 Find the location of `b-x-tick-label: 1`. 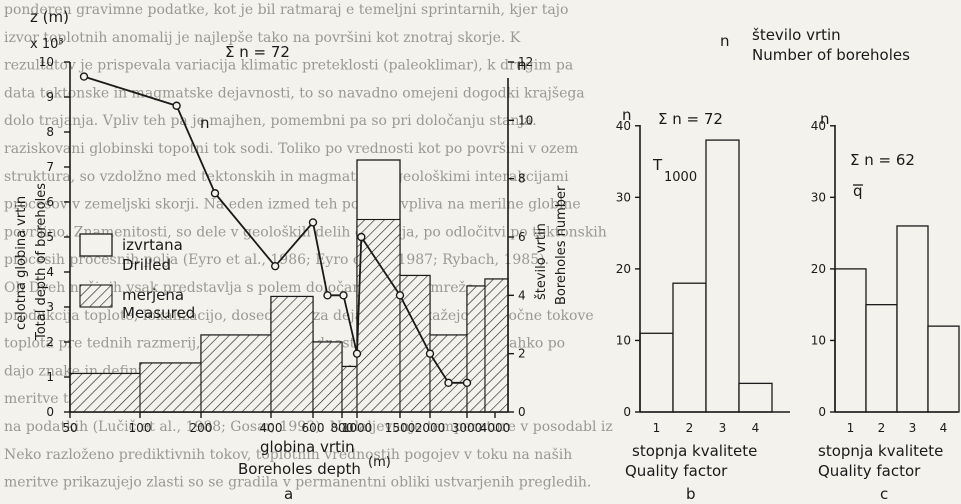

b-x-tick-label: 1 is located at coordinates (657, 428).